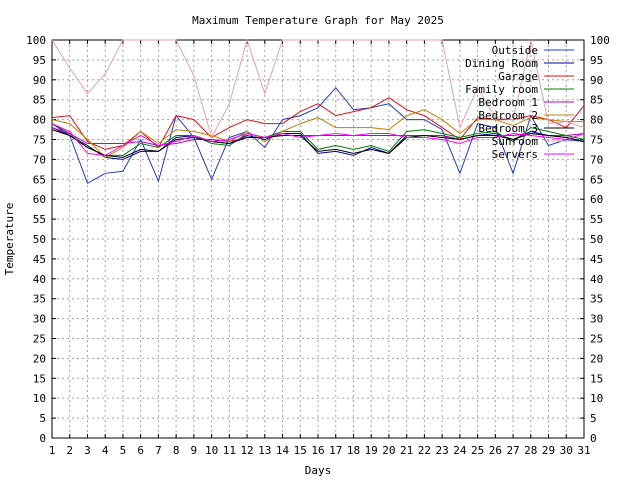 This screenshot has width=640, height=480. Describe the element at coordinates (42, 418) in the screenshot. I see `y-tick-label: 5` at that location.